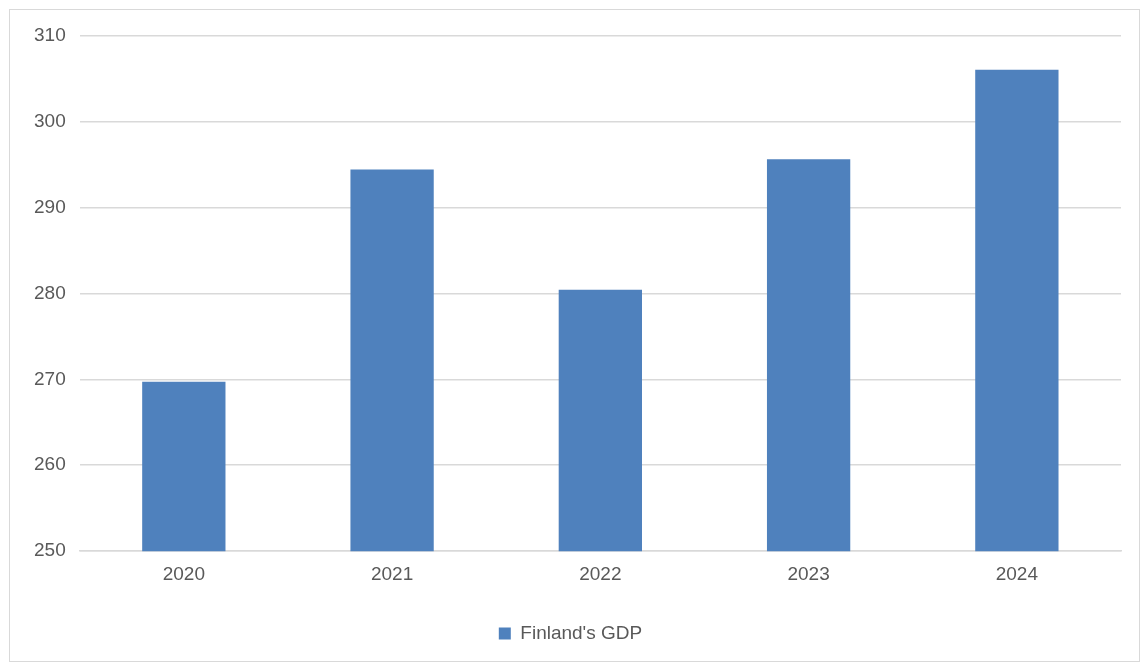  Describe the element at coordinates (1017, 573) in the screenshot. I see `x-tick-label: 2024` at that location.